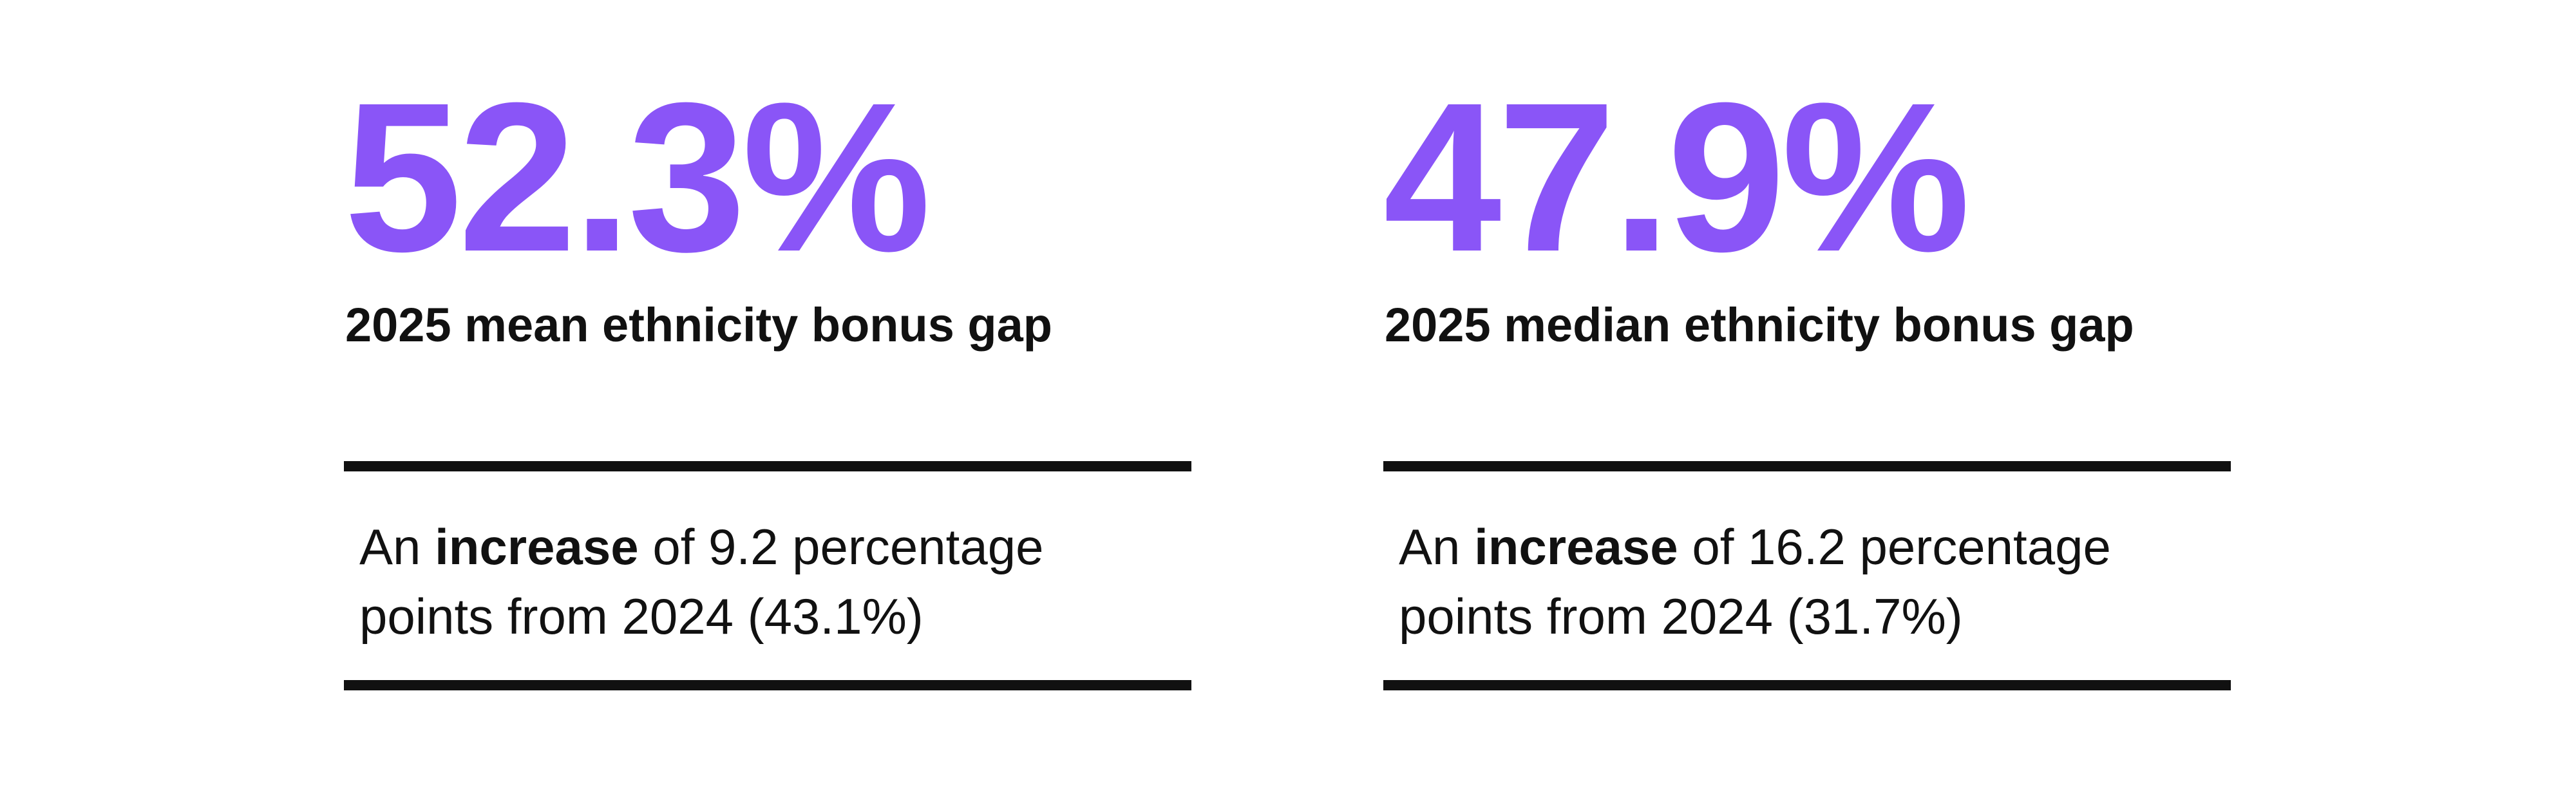  Describe the element at coordinates (1677, 177) in the screenshot. I see `stat-value: 47.9%` at that location.